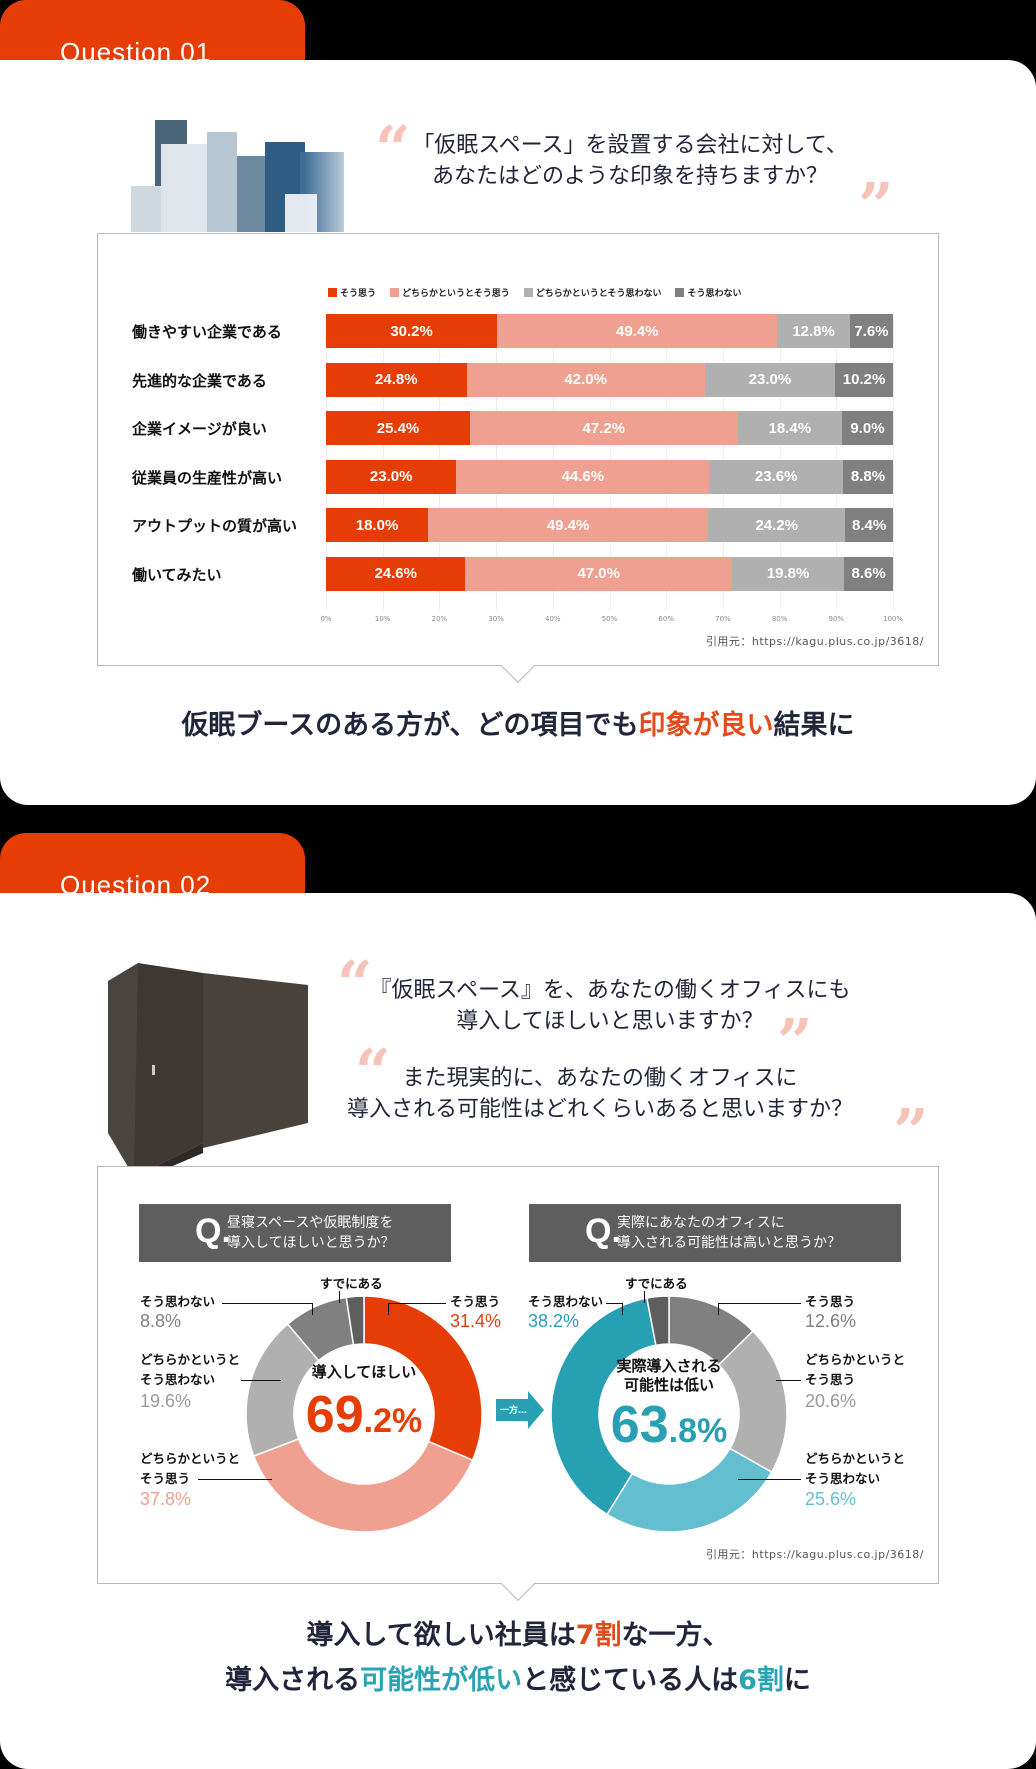 This screenshot has width=1036, height=1769. I want to click on legend-item-disagree: そう思わない, so click(708, 292).